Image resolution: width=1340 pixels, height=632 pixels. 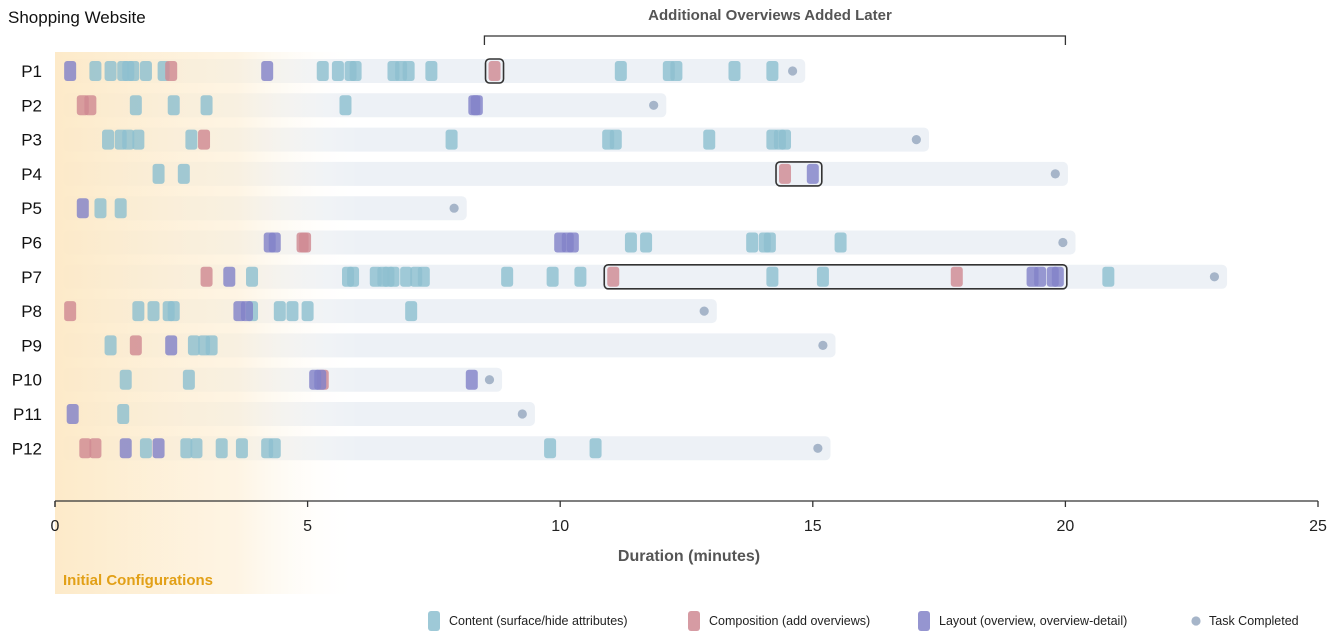 I want to click on x-axis: 0 5 10 15 20 25, so click(x=689, y=517).